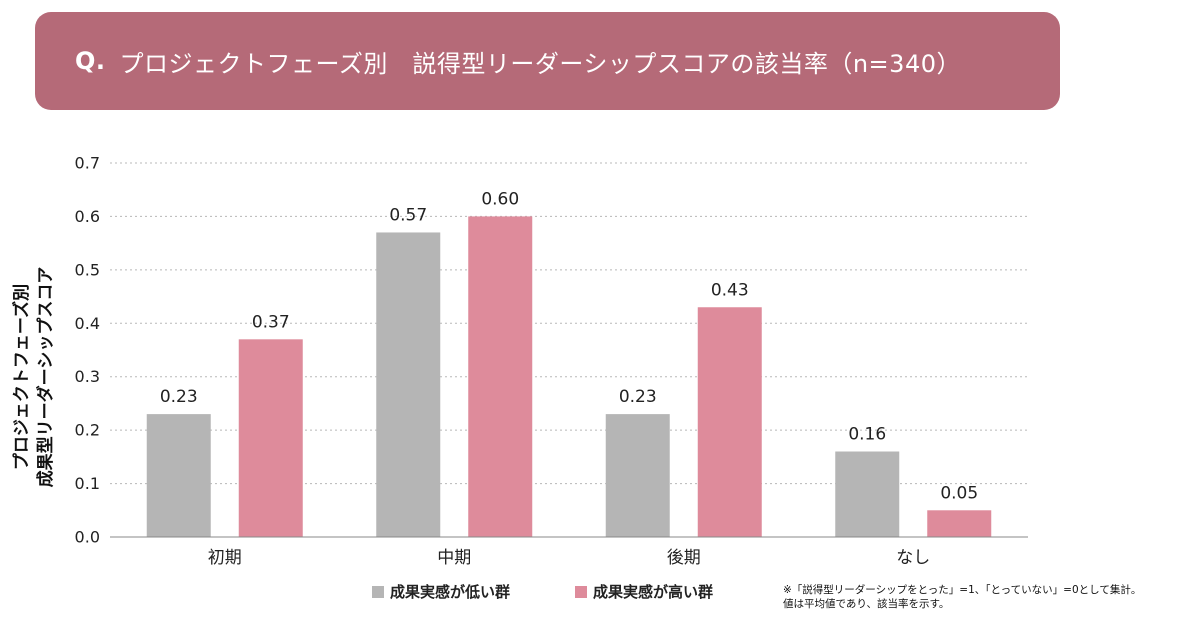 The width and height of the screenshot is (1200, 632). Describe the element at coordinates (540, 63) in the screenshot. I see `page-title: プロジェクトフェーズ別 説得型リーダーシップスコアの該当率（n=340）` at that location.